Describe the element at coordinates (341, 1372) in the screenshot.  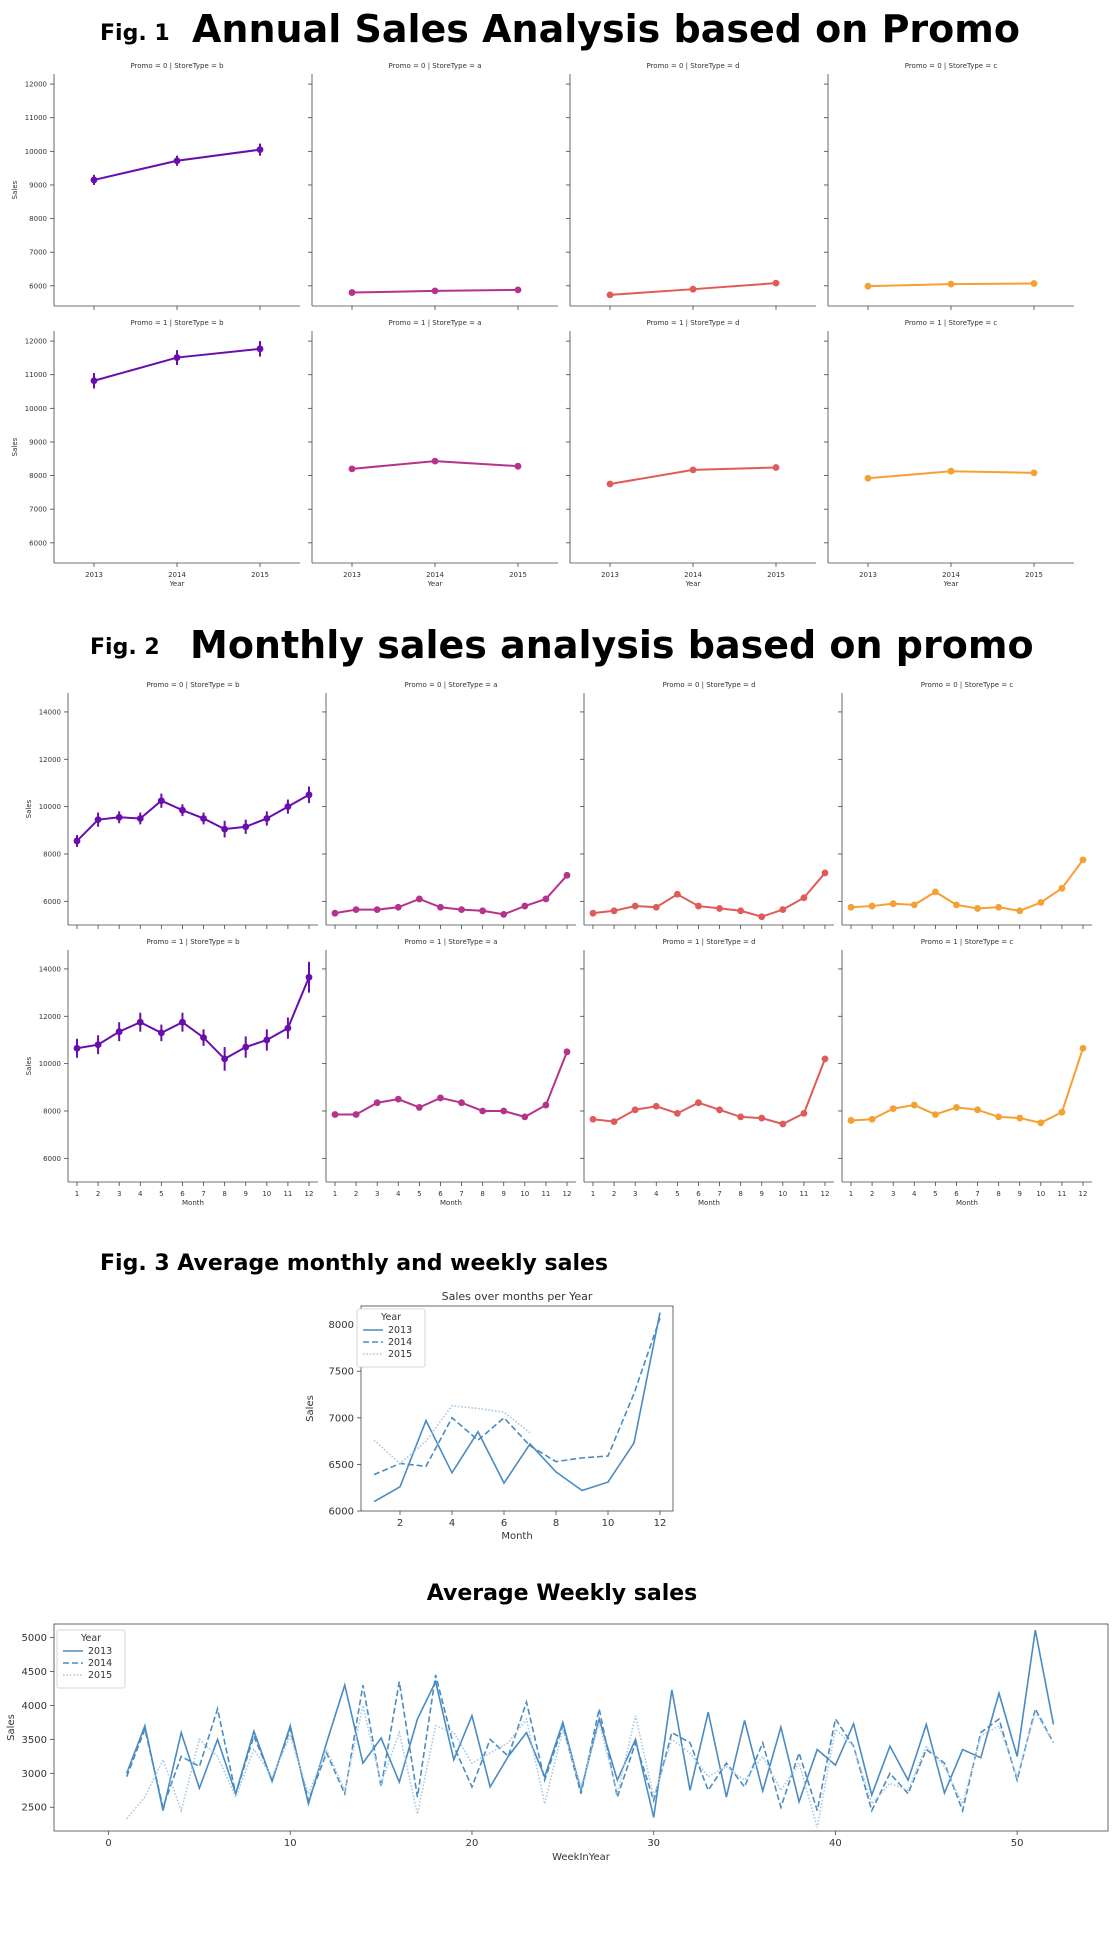
I see `y-tick-label: 7500` at that location.